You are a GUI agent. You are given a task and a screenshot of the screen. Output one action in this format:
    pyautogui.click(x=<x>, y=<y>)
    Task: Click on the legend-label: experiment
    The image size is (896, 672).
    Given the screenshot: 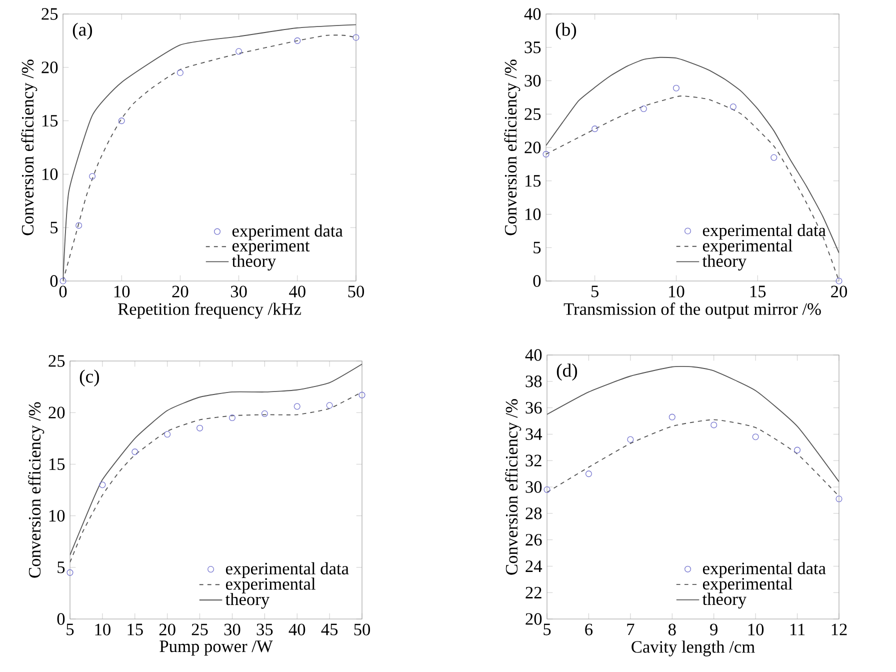 What is the action you would take?
    pyautogui.click(x=271, y=248)
    